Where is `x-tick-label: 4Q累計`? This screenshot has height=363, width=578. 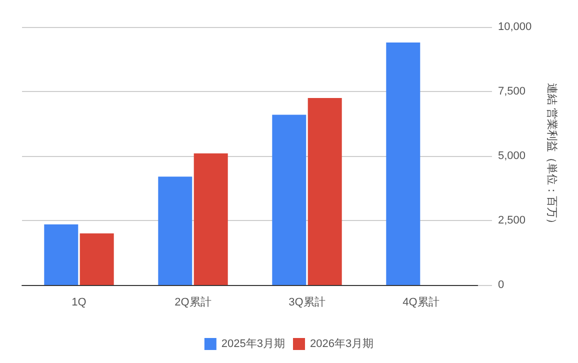
x-tick-label: 4Q累計 is located at coordinates (421, 302).